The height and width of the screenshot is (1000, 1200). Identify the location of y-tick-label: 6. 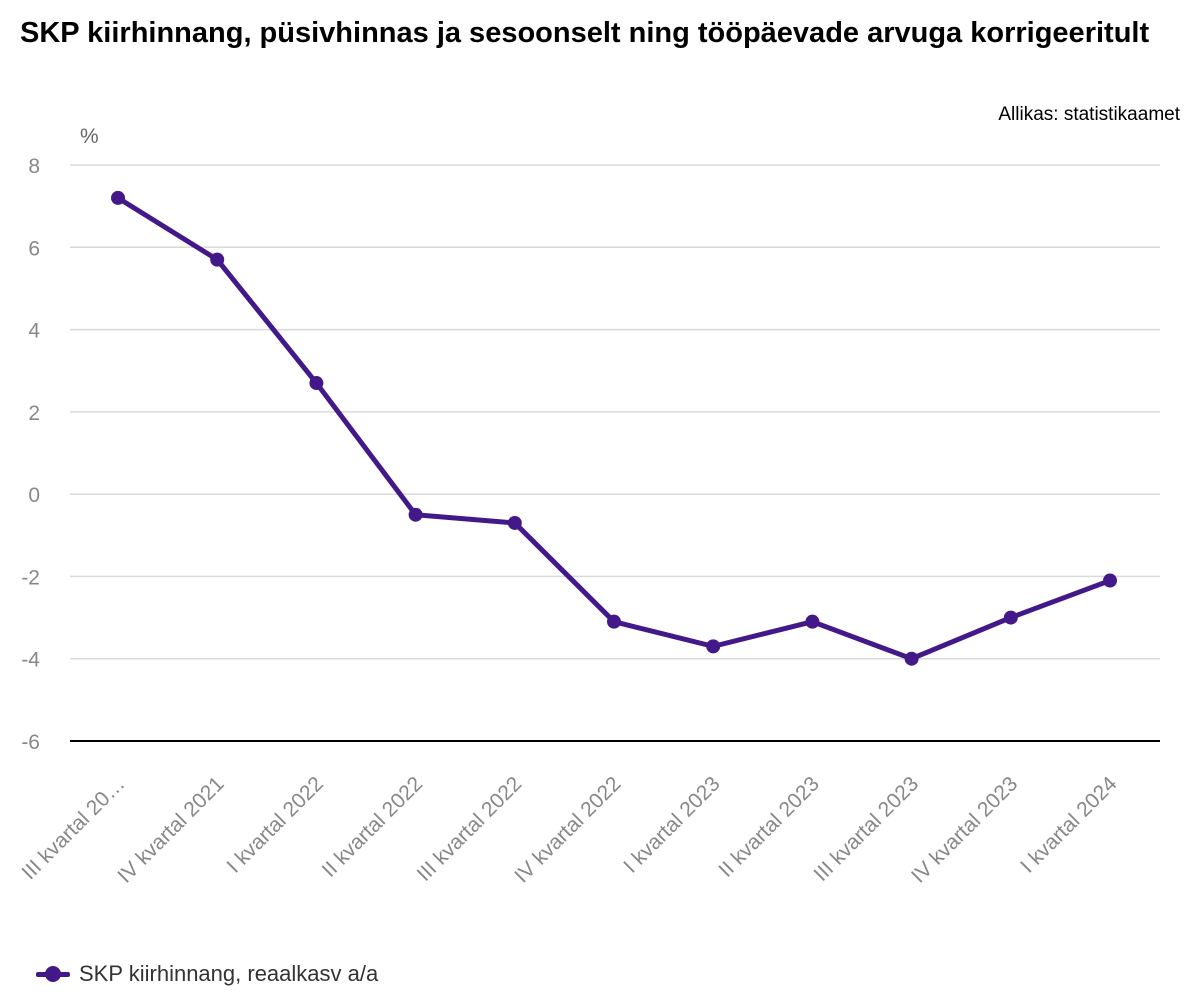
(34, 248).